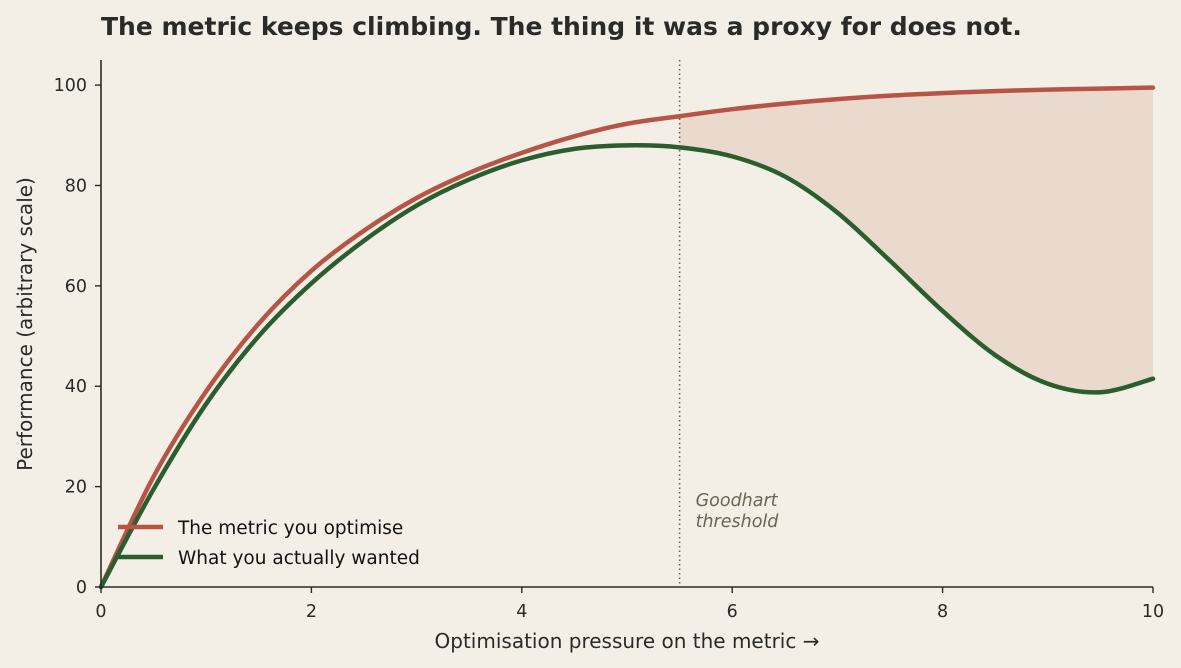 The width and height of the screenshot is (1181, 668). I want to click on legend-label: What you actually wanted, so click(299, 558).